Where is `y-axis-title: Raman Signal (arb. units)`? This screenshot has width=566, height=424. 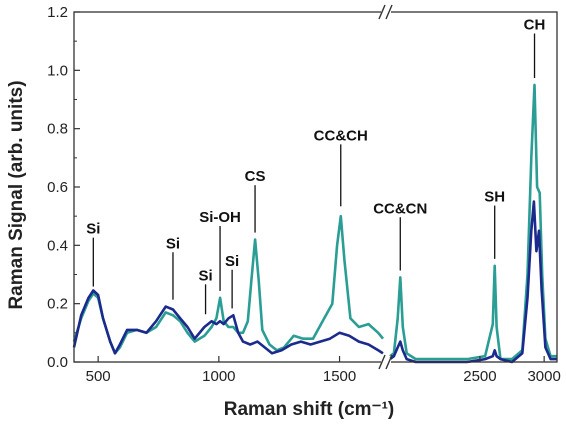
y-axis-title: Raman Signal (arb. units) is located at coordinates (16, 194).